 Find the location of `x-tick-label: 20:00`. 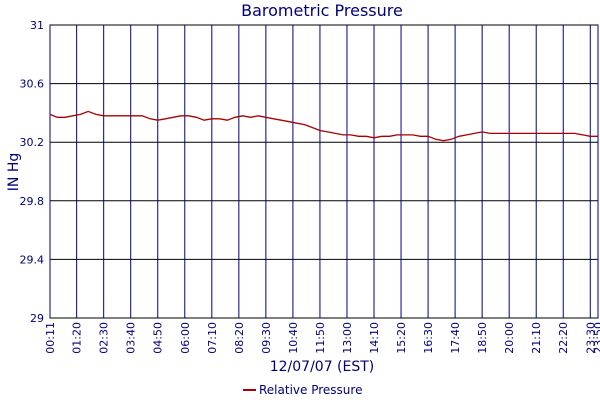

x-tick-label: 20:00 is located at coordinates (509, 338).